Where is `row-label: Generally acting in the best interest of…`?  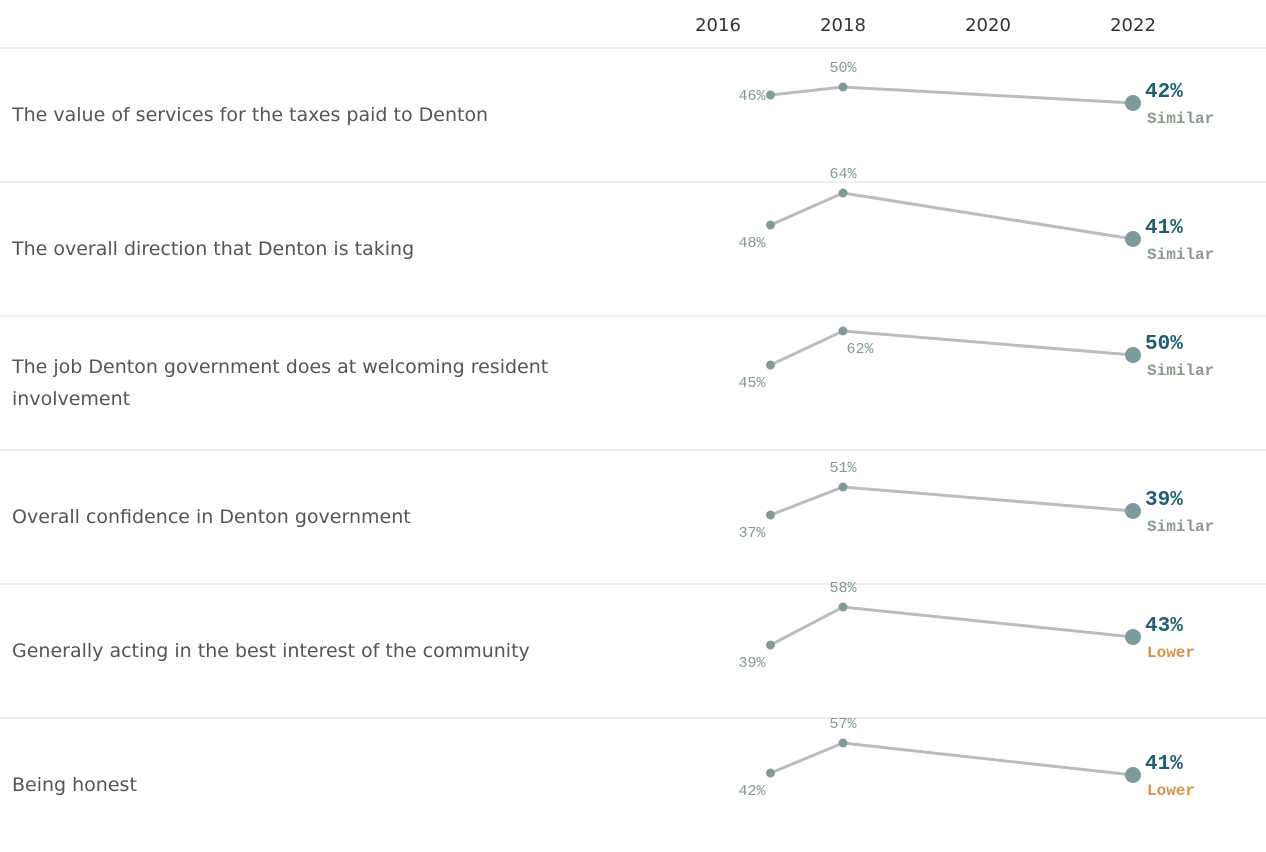
row-label: Generally acting in the best interest of… is located at coordinates (271, 651).